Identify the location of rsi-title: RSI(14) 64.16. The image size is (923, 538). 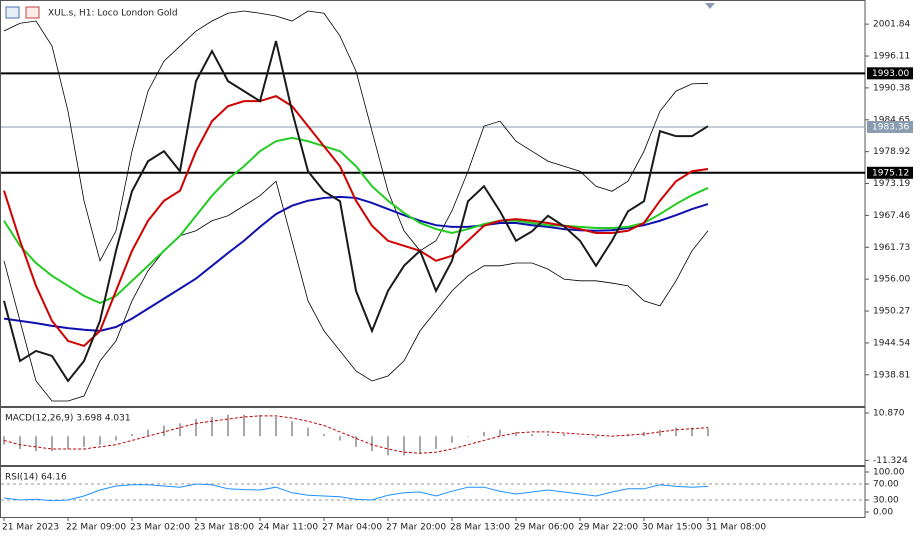
(36, 478).